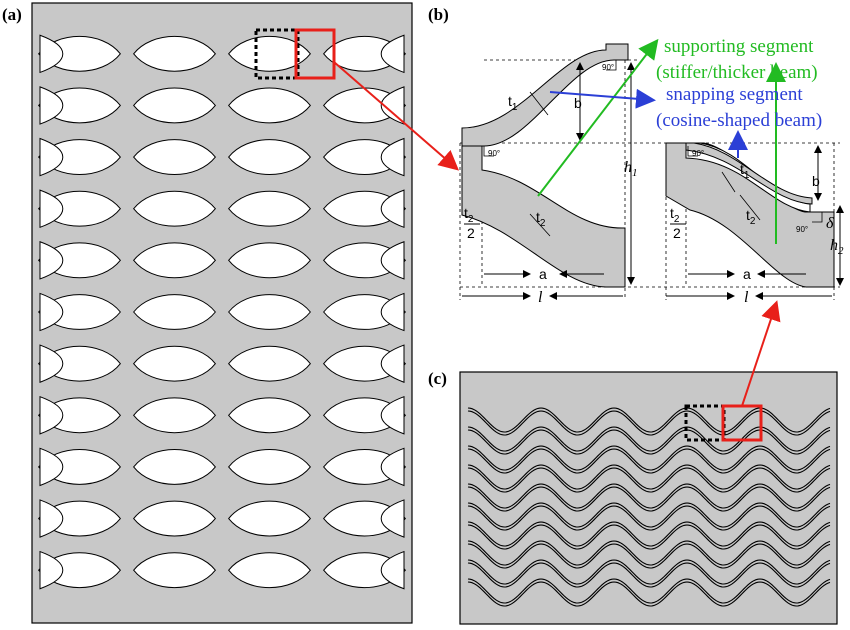 This screenshot has height=630, width=850. Describe the element at coordinates (578, 103) in the screenshot. I see `dim-b-left: b` at that location.